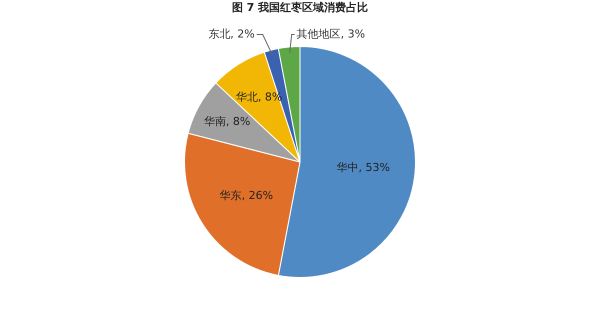 The height and width of the screenshot is (309, 600). What do you see at coordinates (300, 8) in the screenshot?
I see `chart-title: 图 7 我国红枣区域消费占比` at bounding box center [300, 8].